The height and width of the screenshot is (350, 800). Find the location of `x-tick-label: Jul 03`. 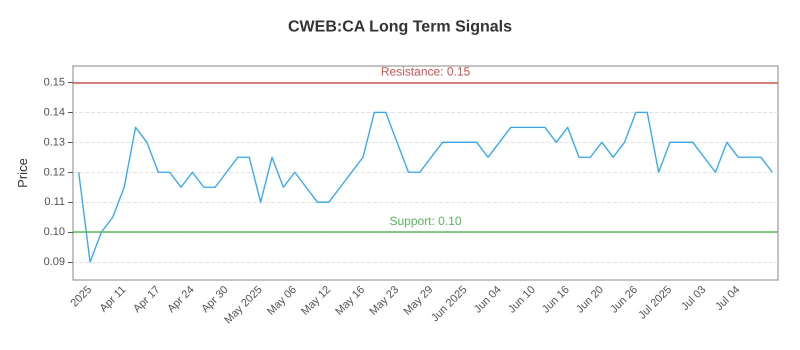

x-tick-label: Jul 03 is located at coordinates (693, 298).